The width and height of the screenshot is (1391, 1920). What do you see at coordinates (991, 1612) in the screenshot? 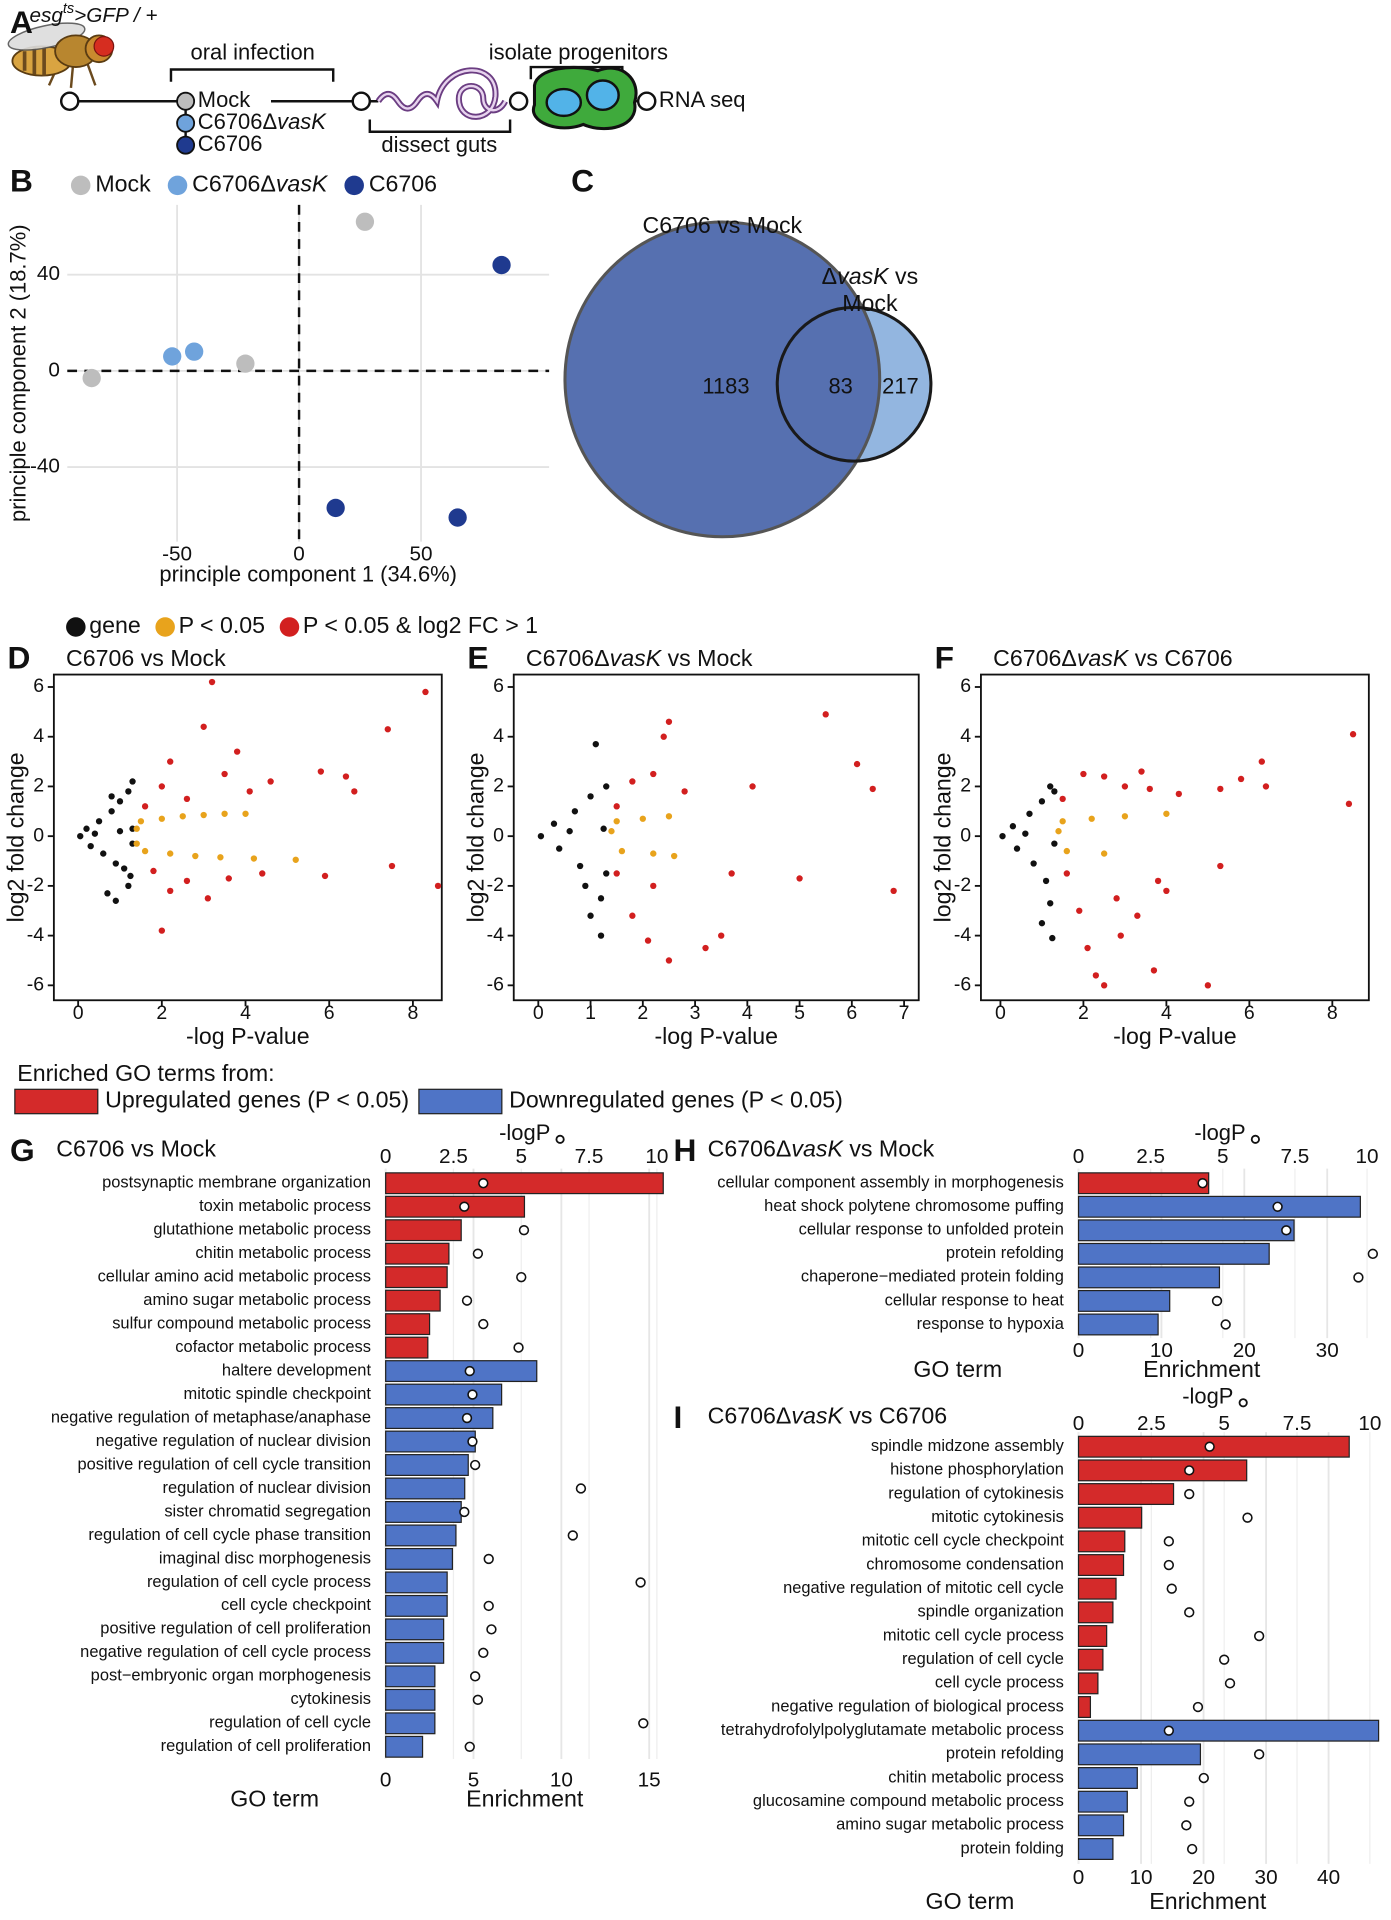
I see `category-label: spindle organization` at bounding box center [991, 1612].